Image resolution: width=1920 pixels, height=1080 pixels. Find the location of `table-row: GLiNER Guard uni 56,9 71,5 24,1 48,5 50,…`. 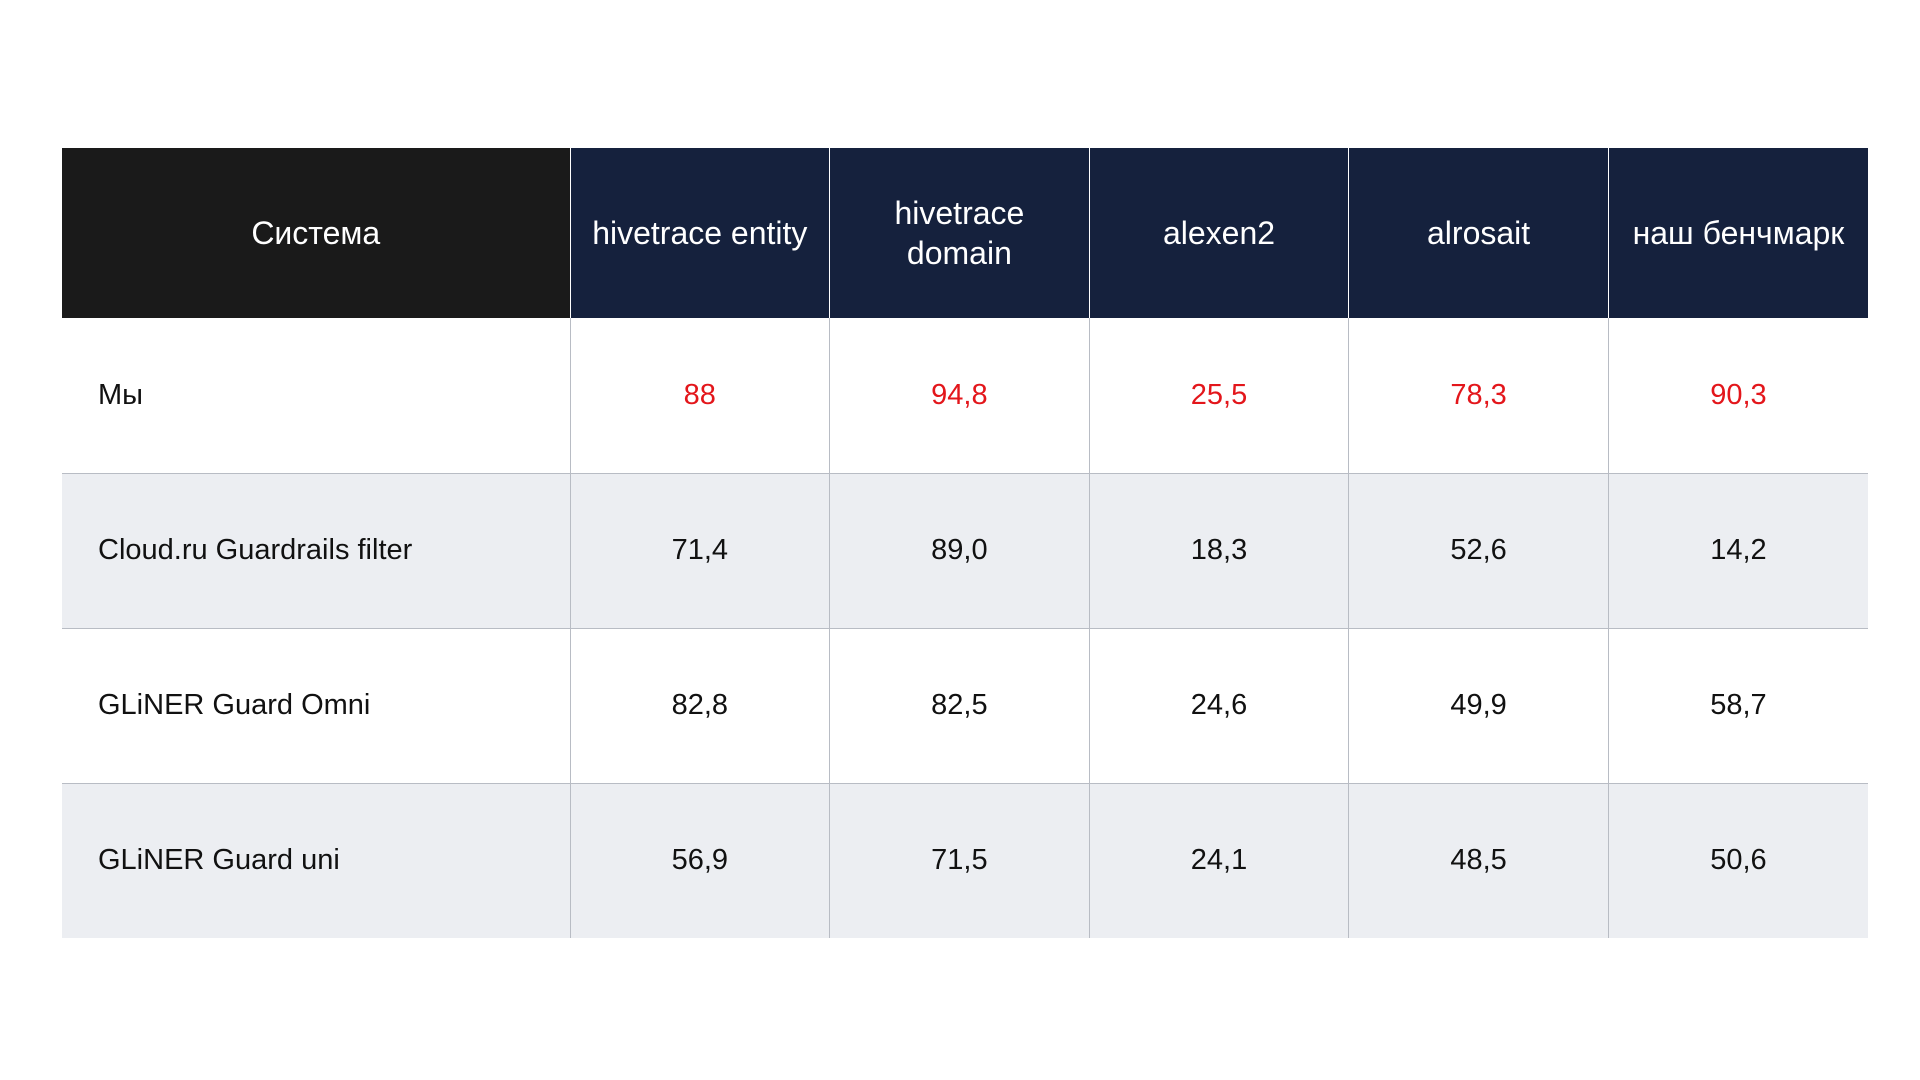

table-row: GLiNER Guard uni 56,9 71,5 24,1 48,5 50,… is located at coordinates (965, 860).